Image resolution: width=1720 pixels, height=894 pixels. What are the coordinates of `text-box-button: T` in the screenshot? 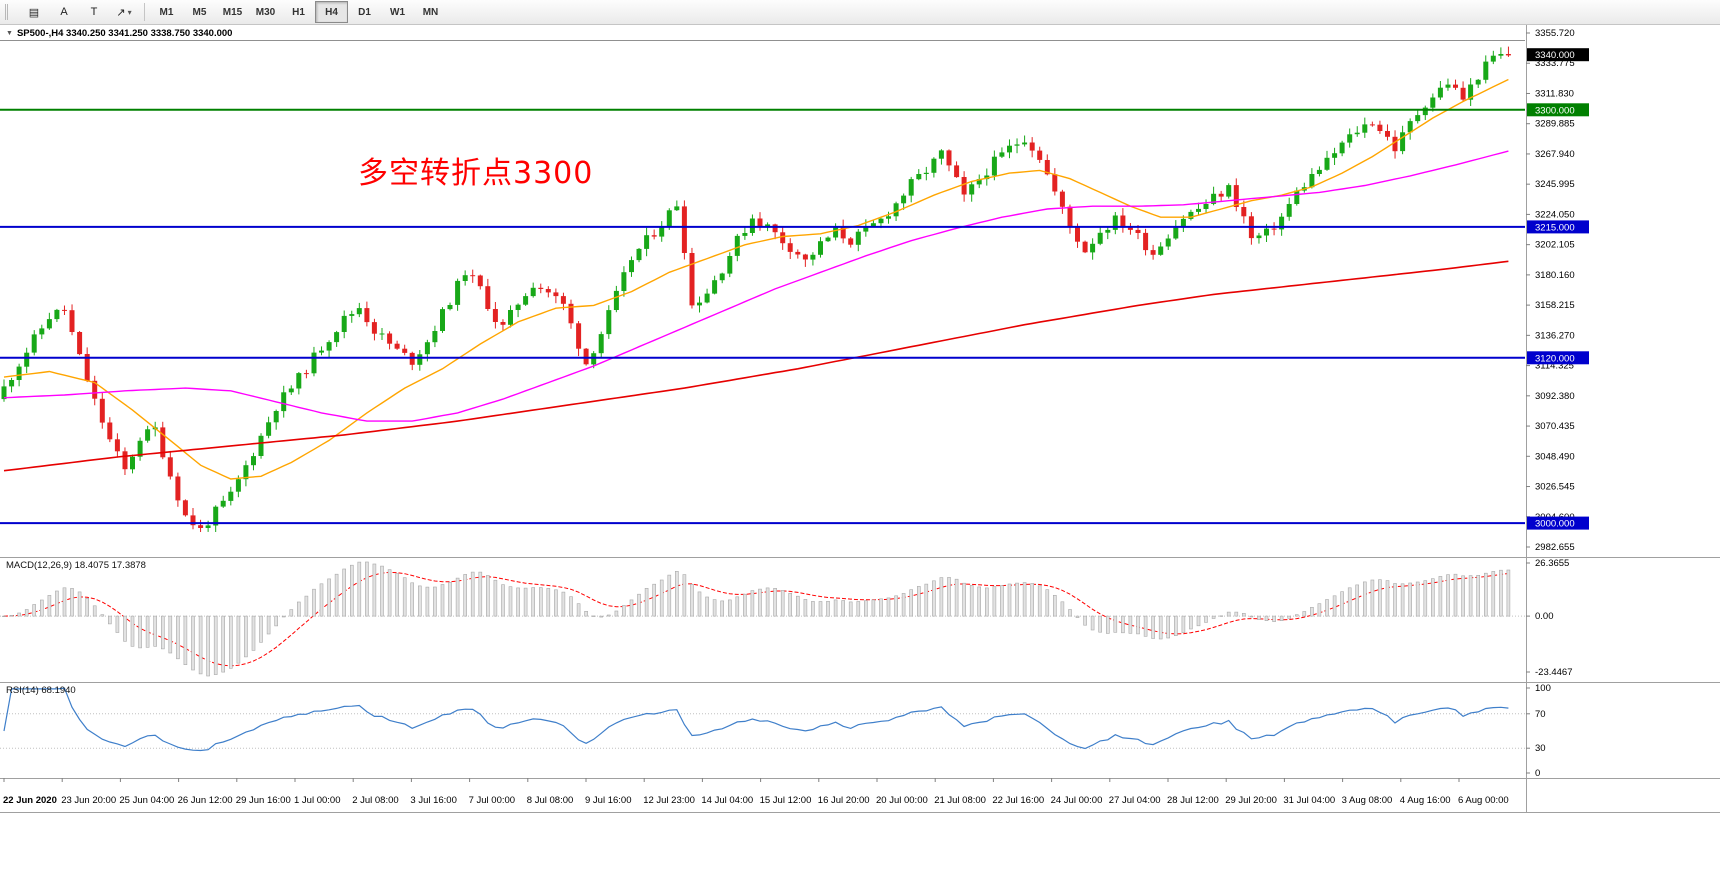 It's located at (94, 12).